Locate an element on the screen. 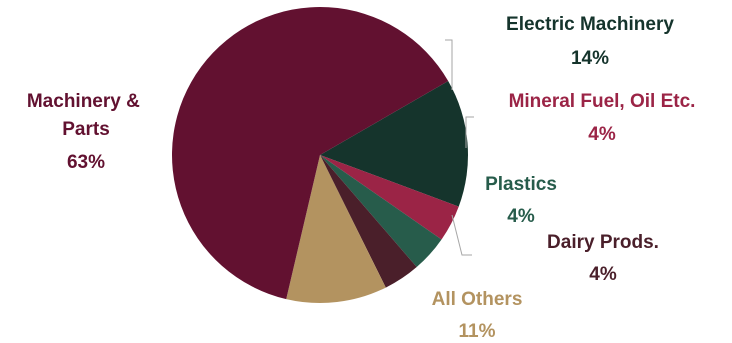 The height and width of the screenshot is (343, 732). value-electric-machinery: 14% is located at coordinates (590, 58).